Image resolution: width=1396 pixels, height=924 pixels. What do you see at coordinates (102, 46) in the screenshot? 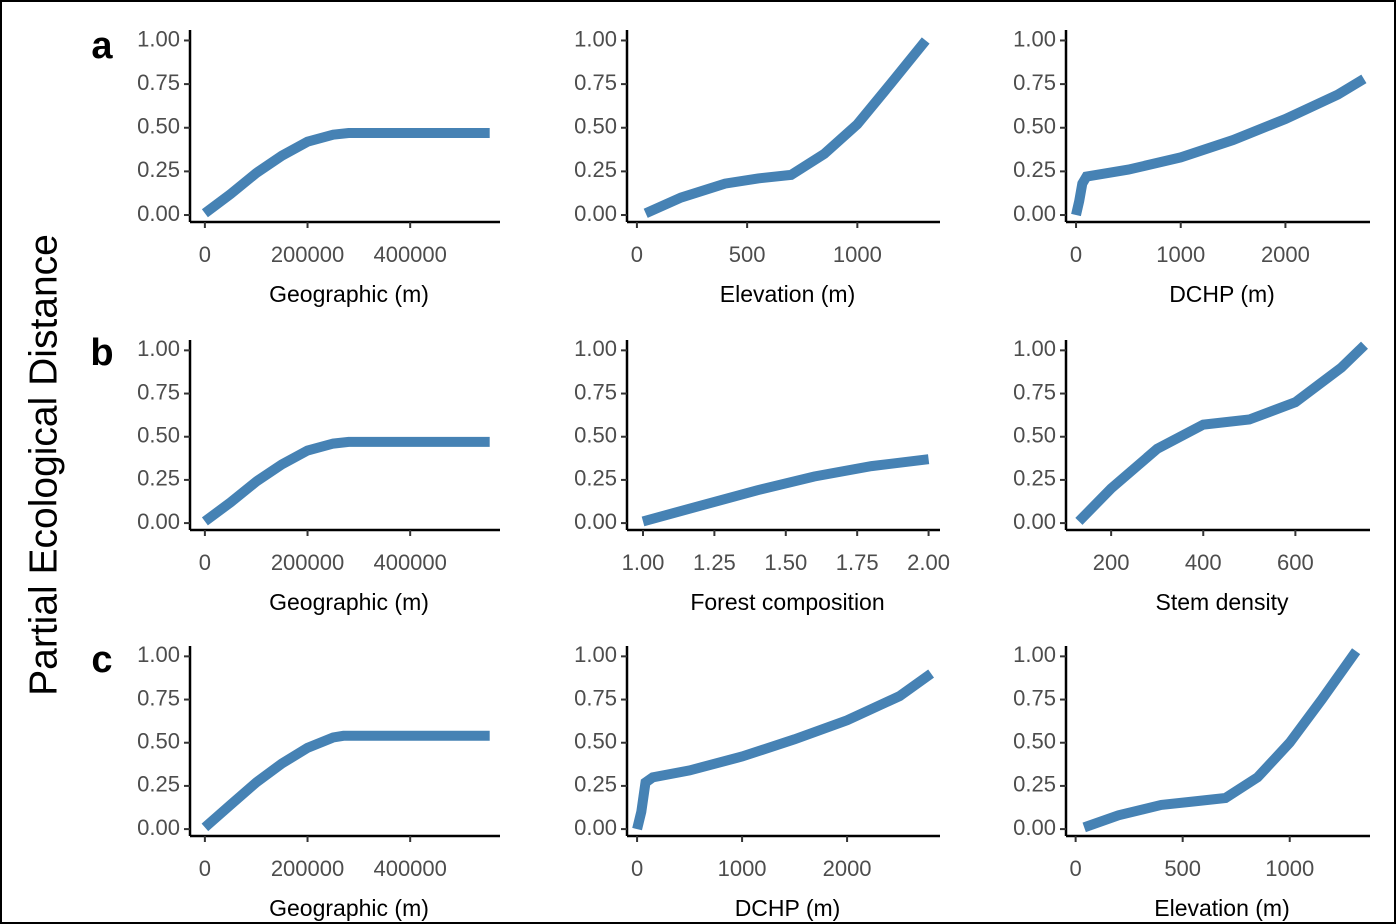
I see `panel-label: a` at bounding box center [102, 46].